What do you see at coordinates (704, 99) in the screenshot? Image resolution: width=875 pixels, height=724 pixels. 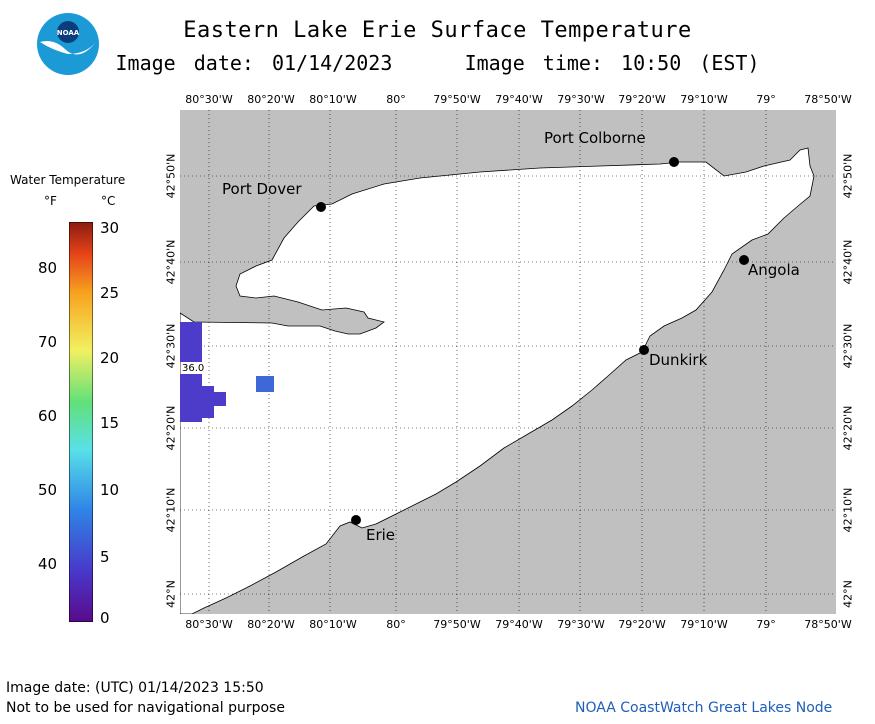 I see `lon-tick-top: 79°10'W` at bounding box center [704, 99].